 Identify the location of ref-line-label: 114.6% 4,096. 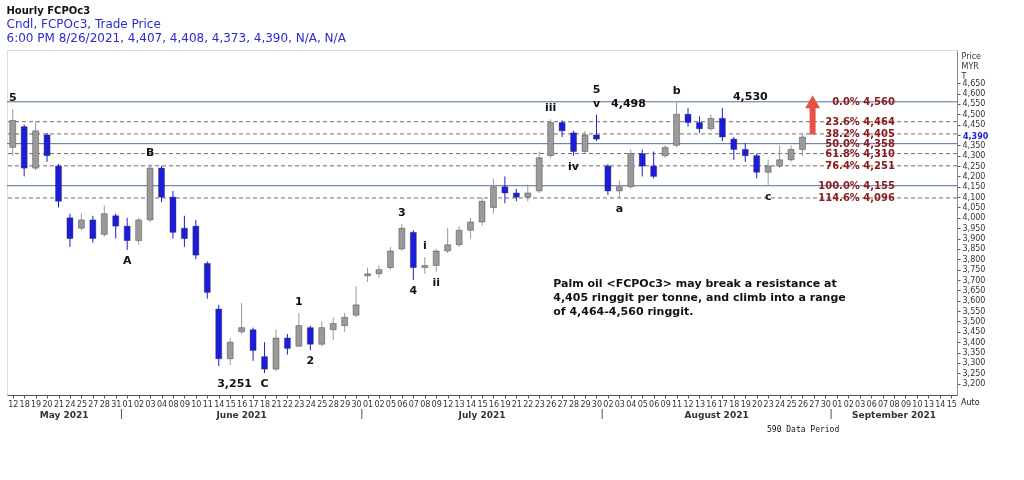
(857, 197).